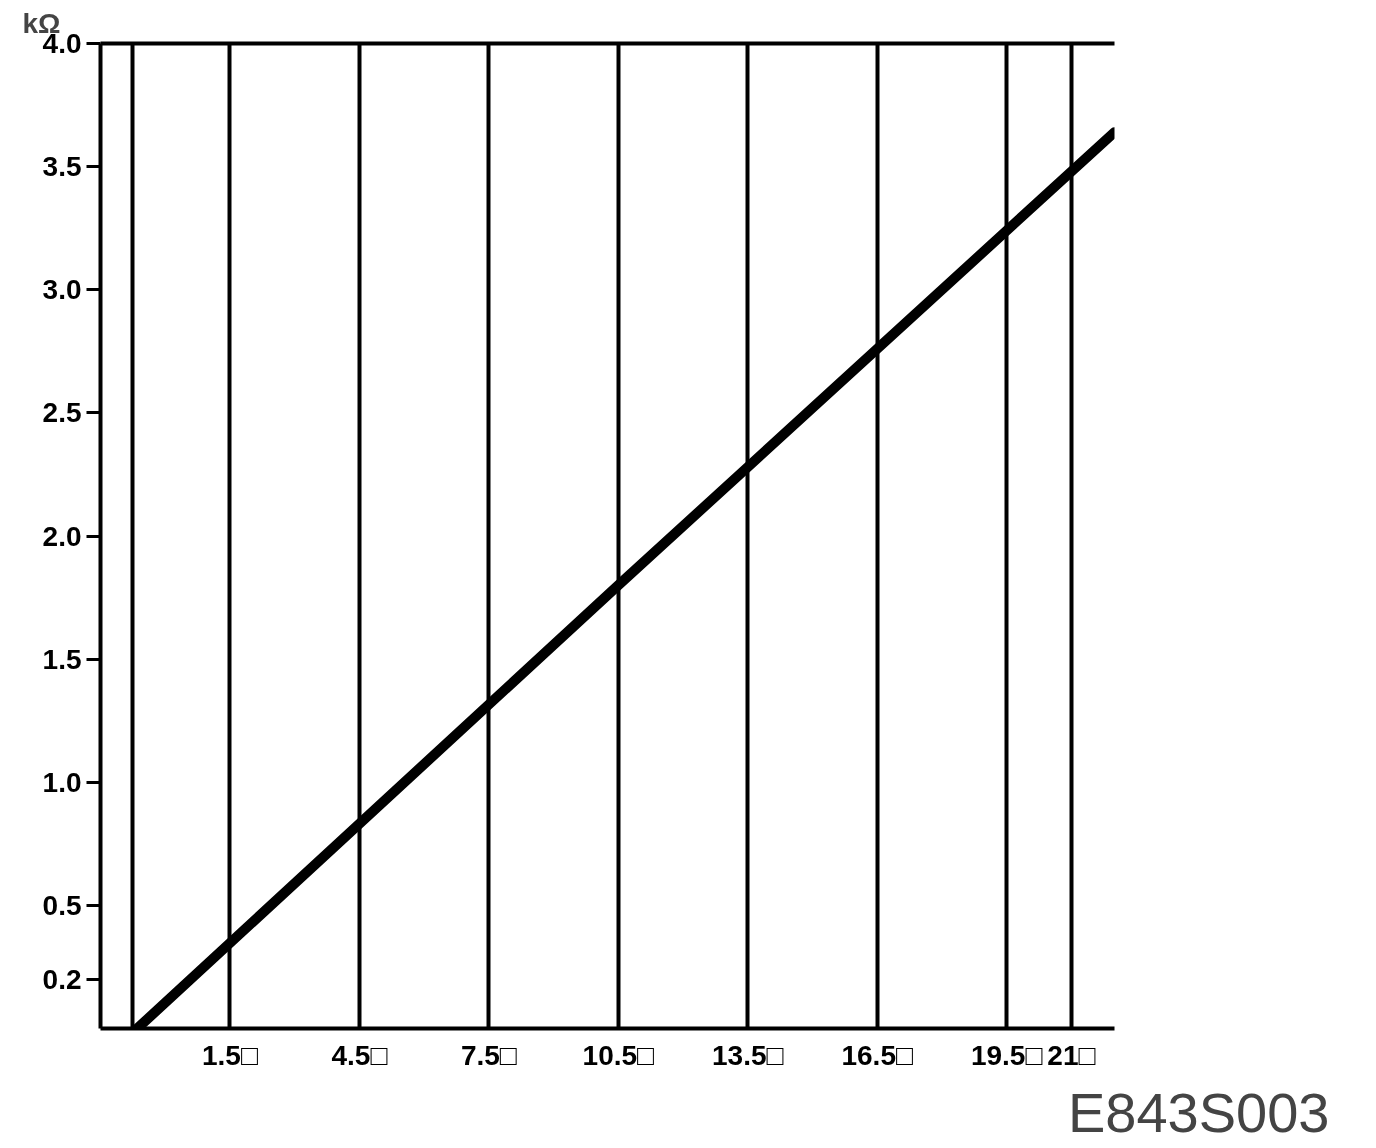 This screenshot has height=1148, width=1376. What do you see at coordinates (748, 1055) in the screenshot?
I see `x-tick-label: 13.5□` at bounding box center [748, 1055].